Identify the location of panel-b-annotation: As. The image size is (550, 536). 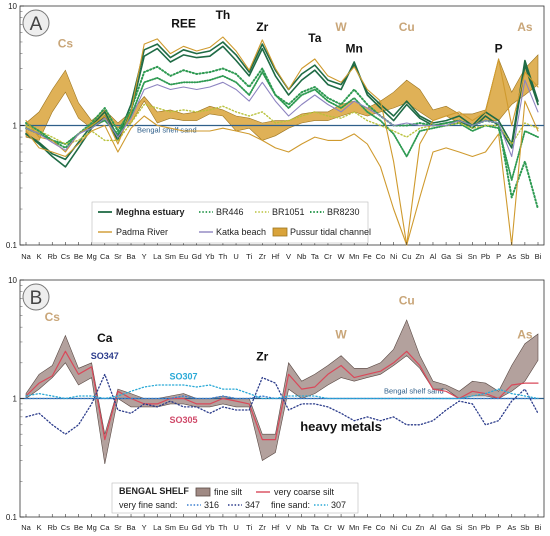
(525, 335).